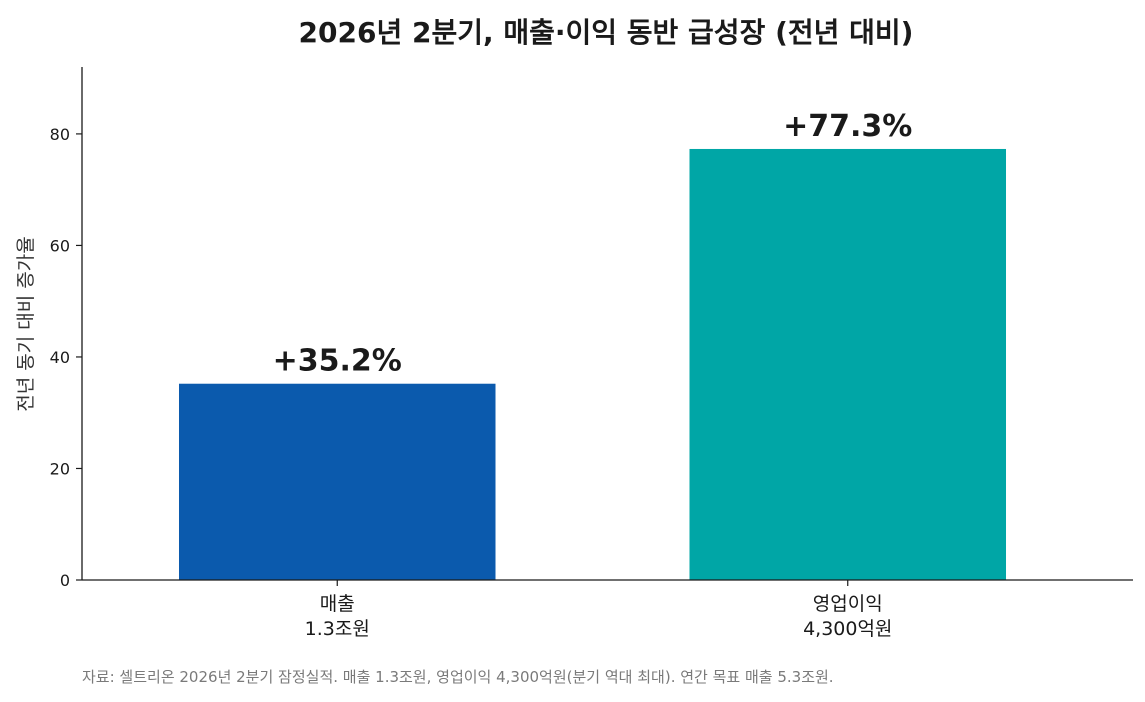 This screenshot has width=1145, height=702. What do you see at coordinates (337, 629) in the screenshot?
I see `x-tick-label-0-1: 1.3조원` at bounding box center [337, 629].